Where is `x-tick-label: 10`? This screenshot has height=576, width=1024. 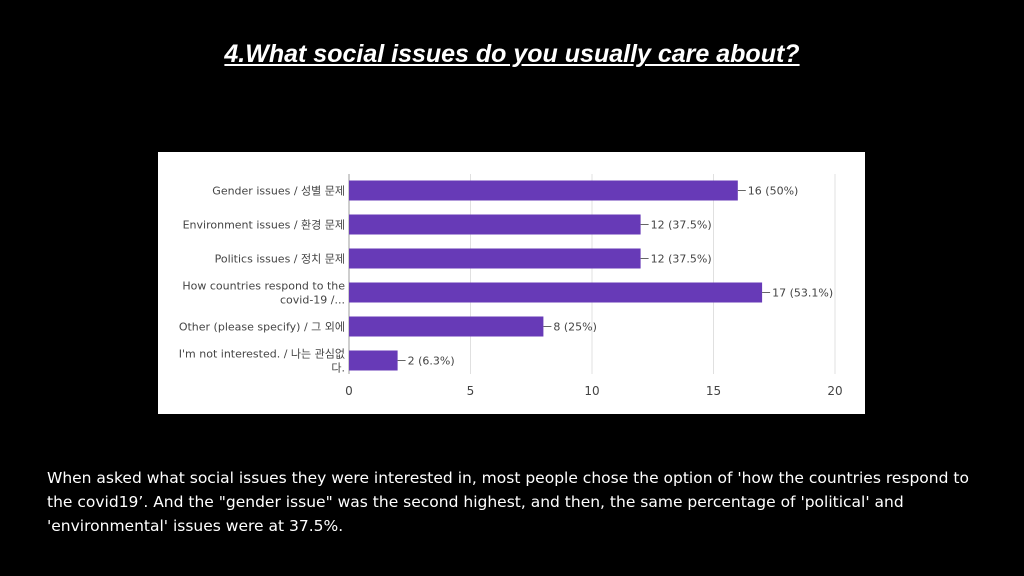 x-tick-label: 10 is located at coordinates (591, 391).